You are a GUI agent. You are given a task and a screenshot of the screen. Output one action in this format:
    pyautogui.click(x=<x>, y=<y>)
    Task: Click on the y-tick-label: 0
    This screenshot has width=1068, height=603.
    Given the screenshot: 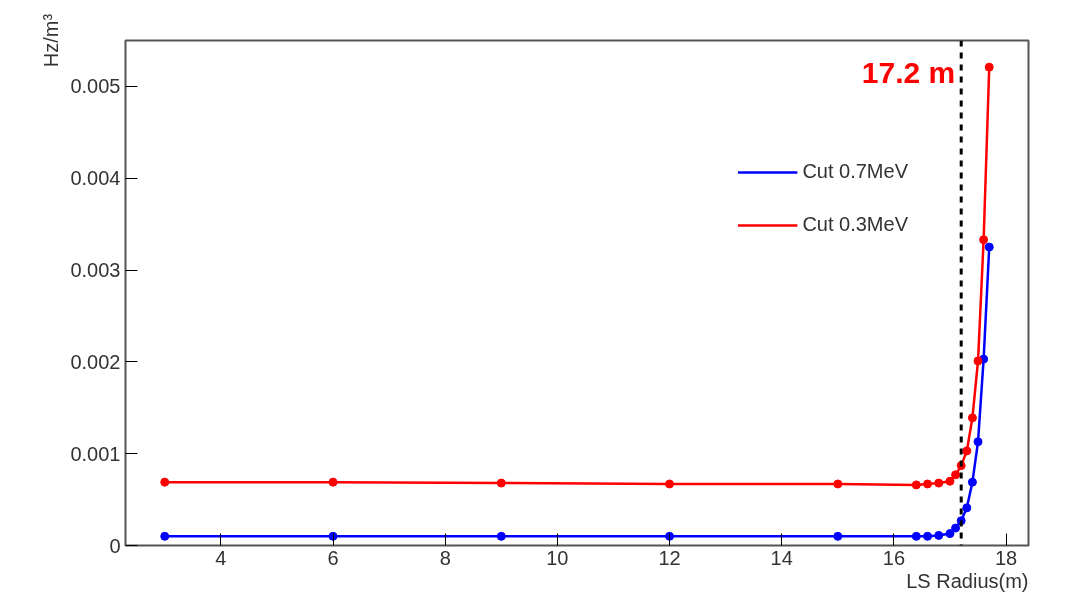 What is the action you would take?
    pyautogui.click(x=115, y=545)
    